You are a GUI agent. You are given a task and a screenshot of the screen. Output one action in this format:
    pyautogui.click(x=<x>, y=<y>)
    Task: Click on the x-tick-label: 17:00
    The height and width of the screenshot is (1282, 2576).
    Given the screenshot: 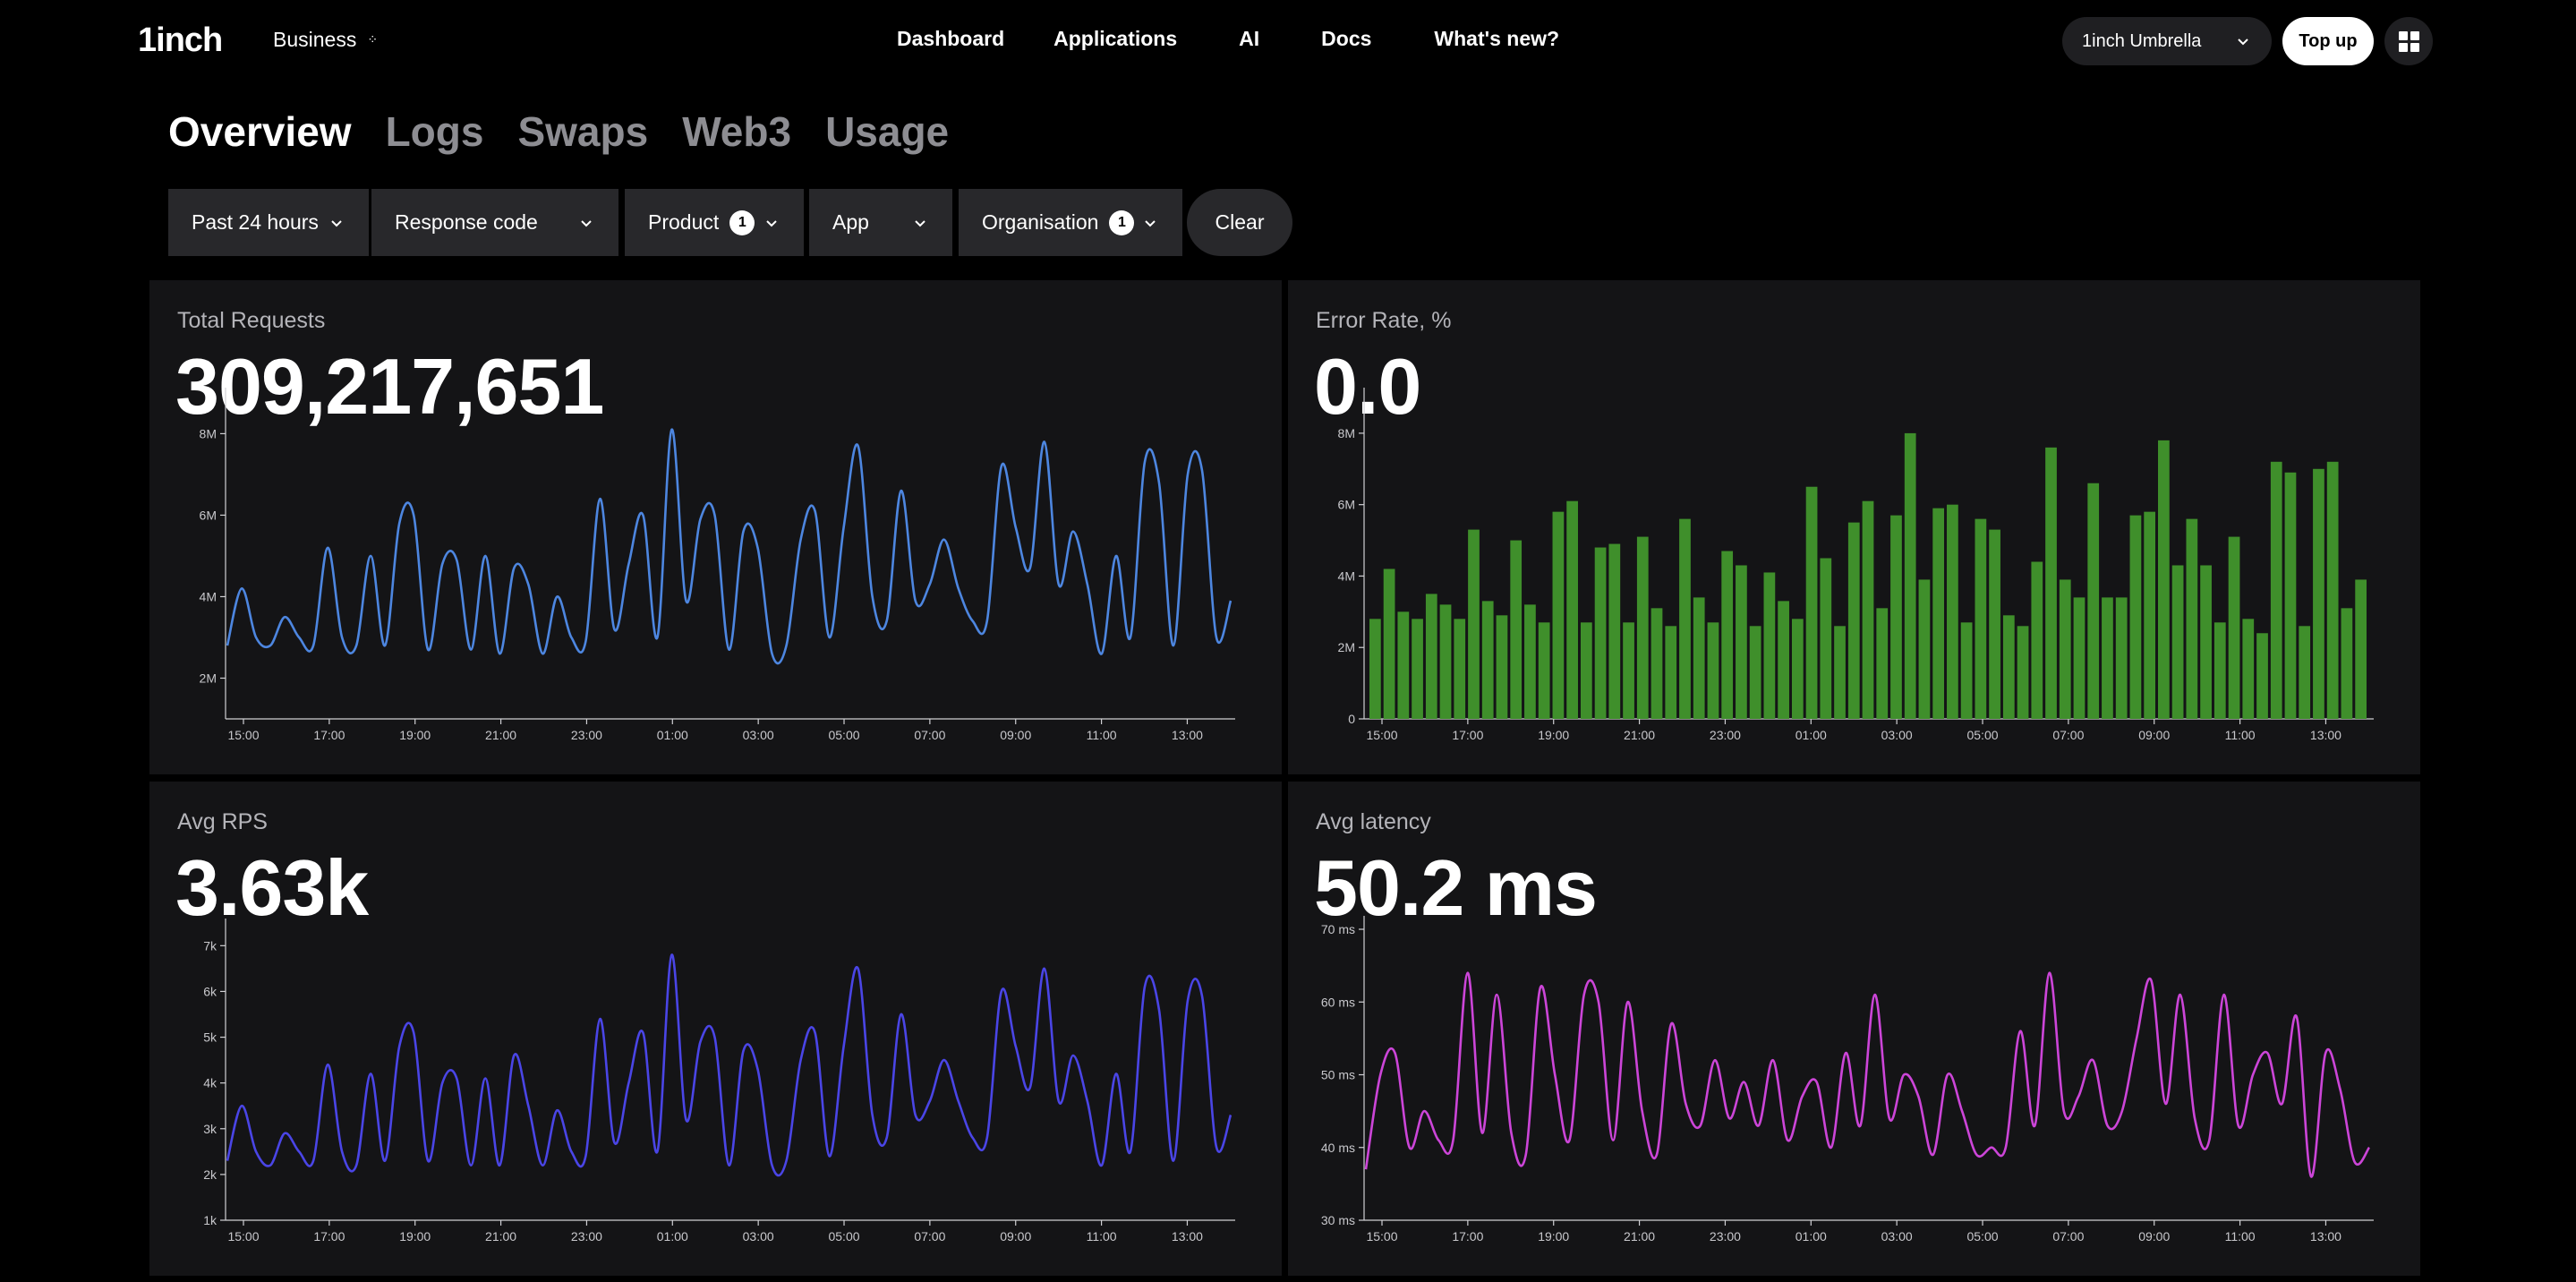 What is the action you would take?
    pyautogui.click(x=1467, y=1236)
    